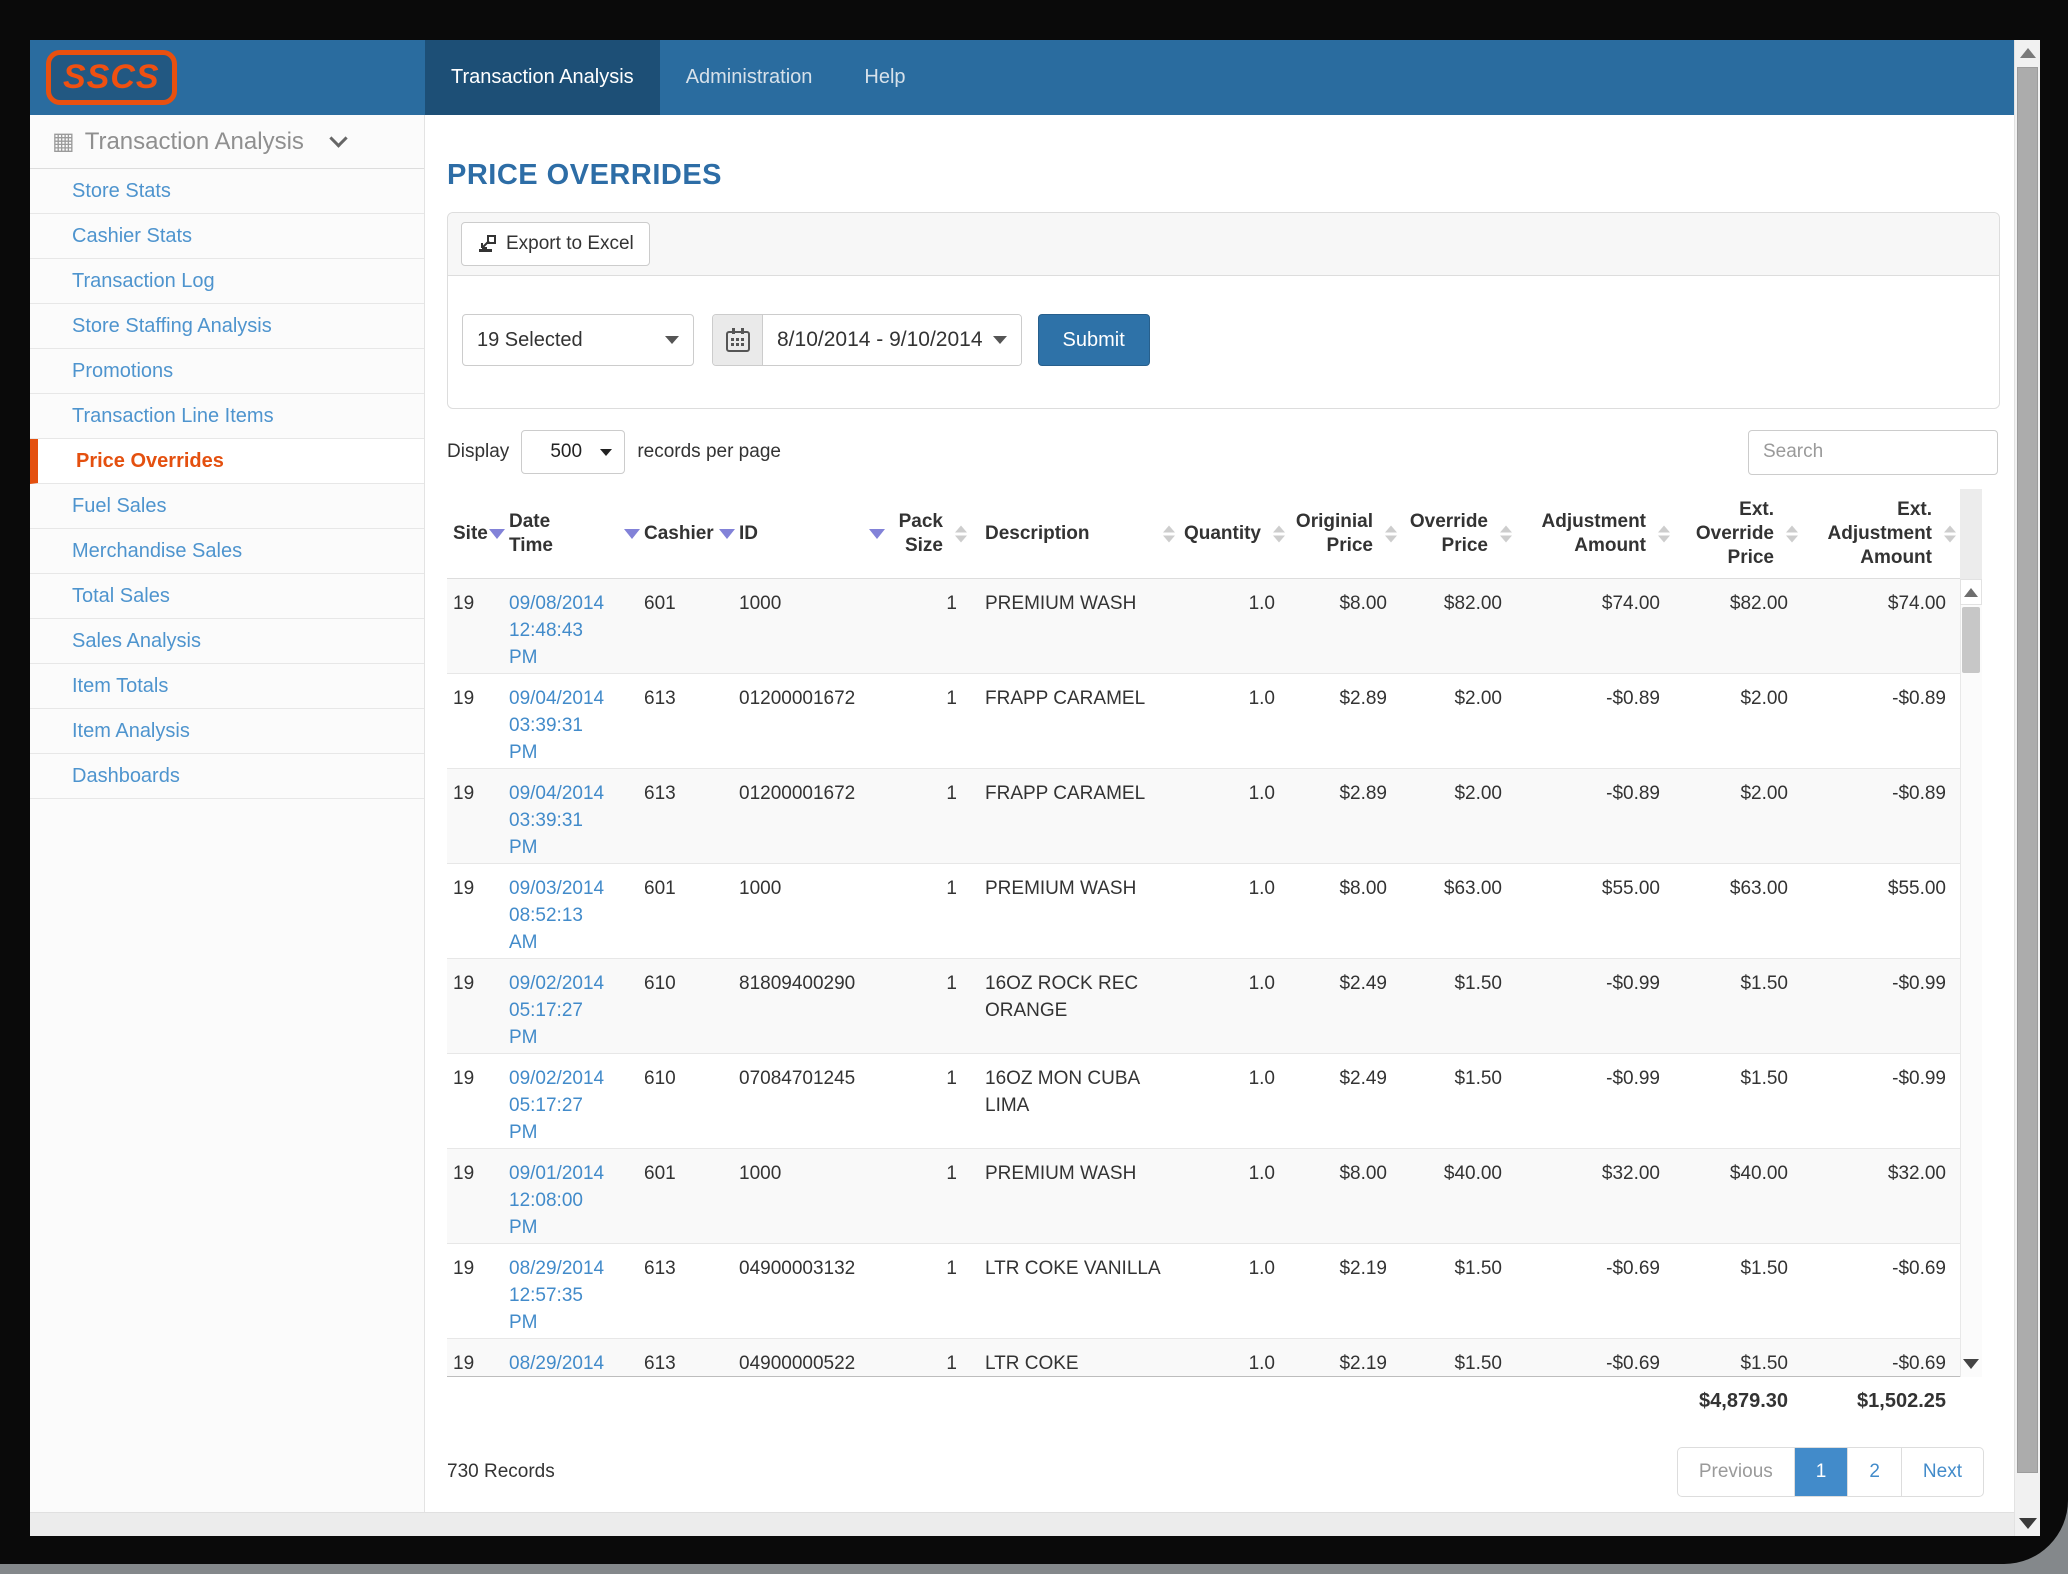 The width and height of the screenshot is (2068, 1574). Describe the element at coordinates (227, 326) in the screenshot. I see `sidebar-item-store-staffing-analysis: Store Staffing Analysis` at that location.